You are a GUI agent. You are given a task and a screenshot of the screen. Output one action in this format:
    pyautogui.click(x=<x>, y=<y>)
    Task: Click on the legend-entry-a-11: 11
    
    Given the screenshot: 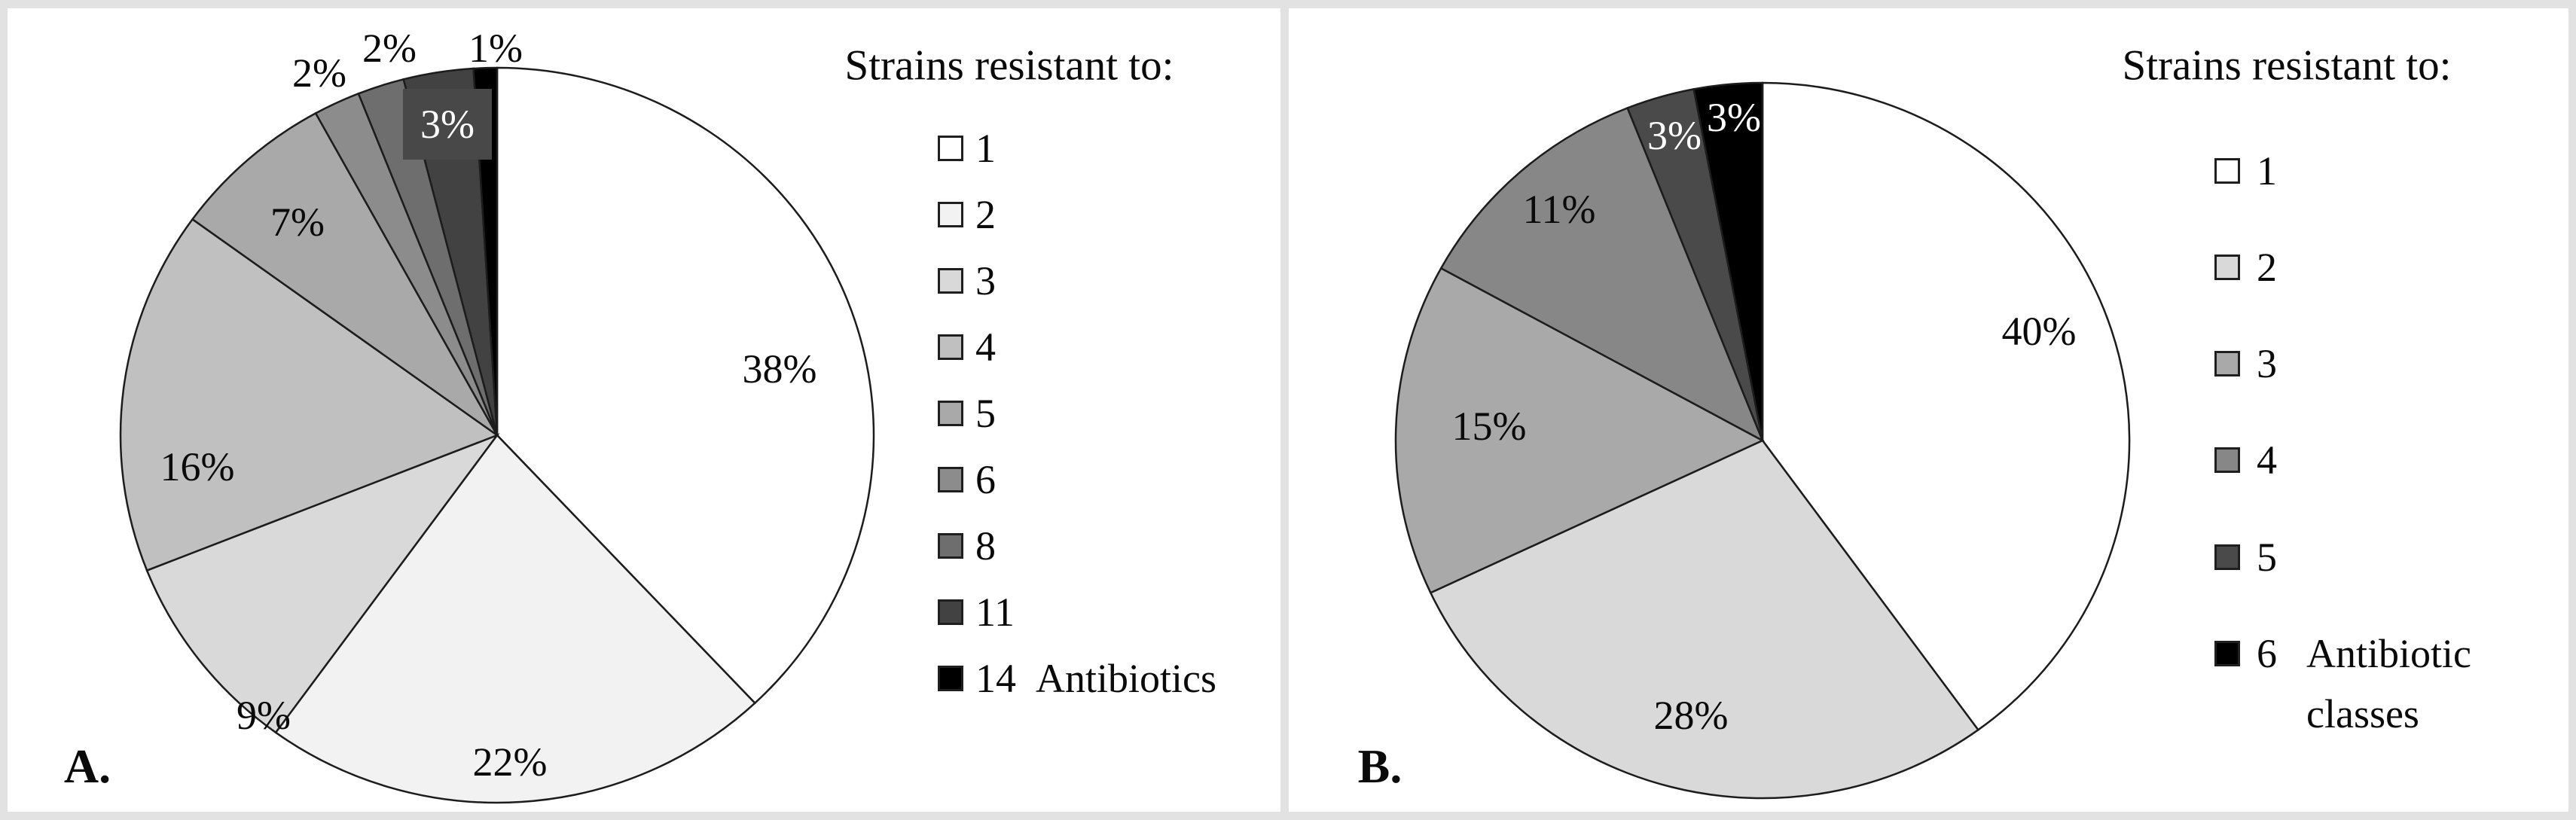 What is the action you would take?
    pyautogui.click(x=995, y=612)
    